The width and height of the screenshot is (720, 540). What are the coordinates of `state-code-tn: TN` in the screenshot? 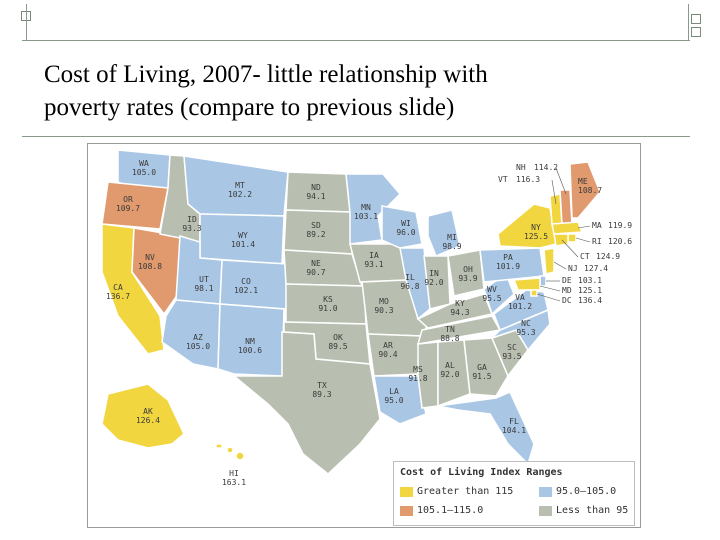 It's located at (450, 329).